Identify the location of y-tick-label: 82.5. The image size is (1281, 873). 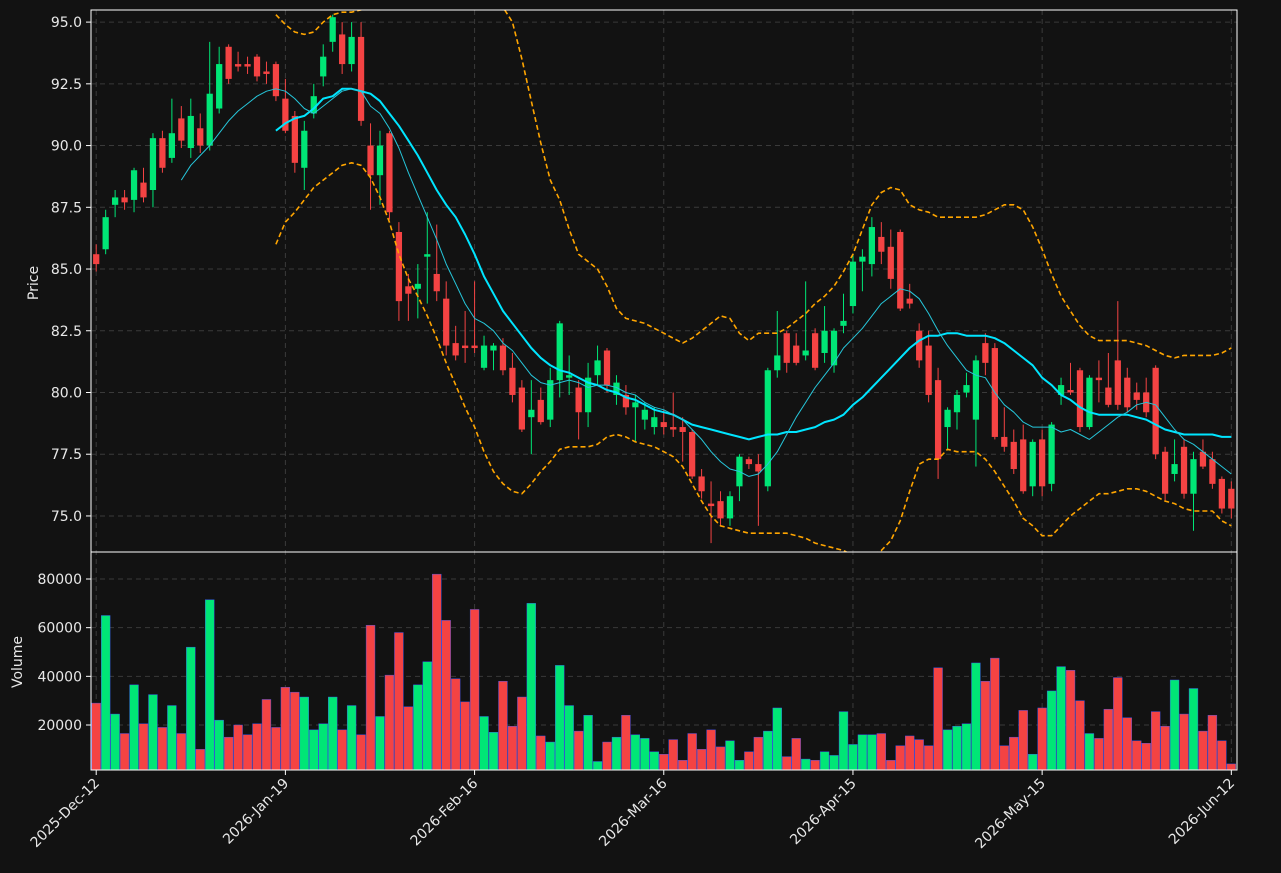
(66, 332).